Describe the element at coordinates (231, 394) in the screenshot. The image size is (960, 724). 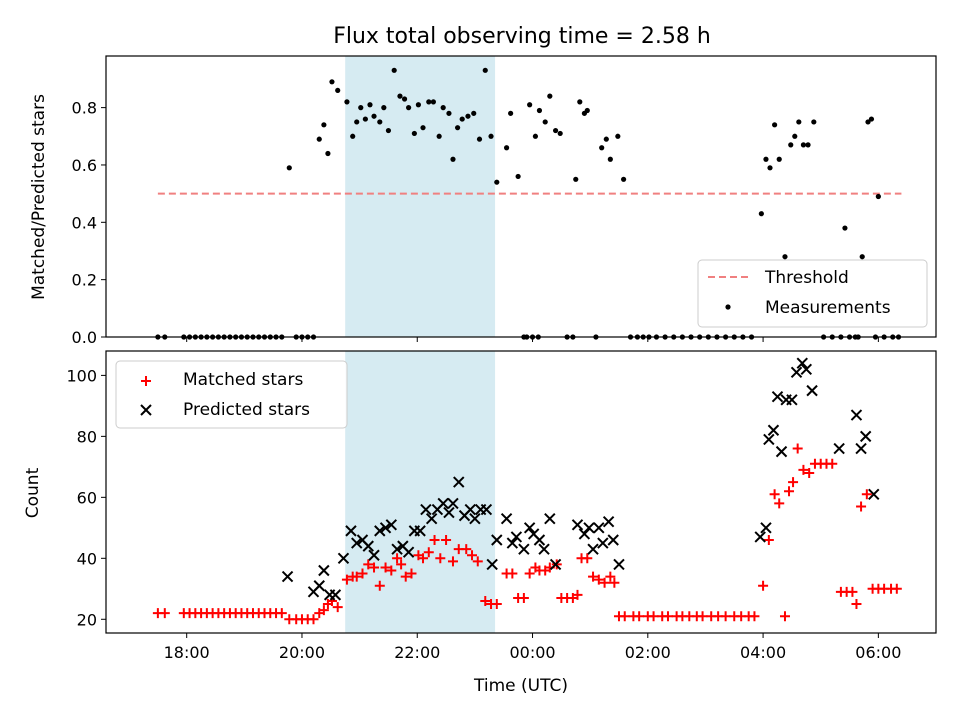
I see `bottom-legend-box` at that location.